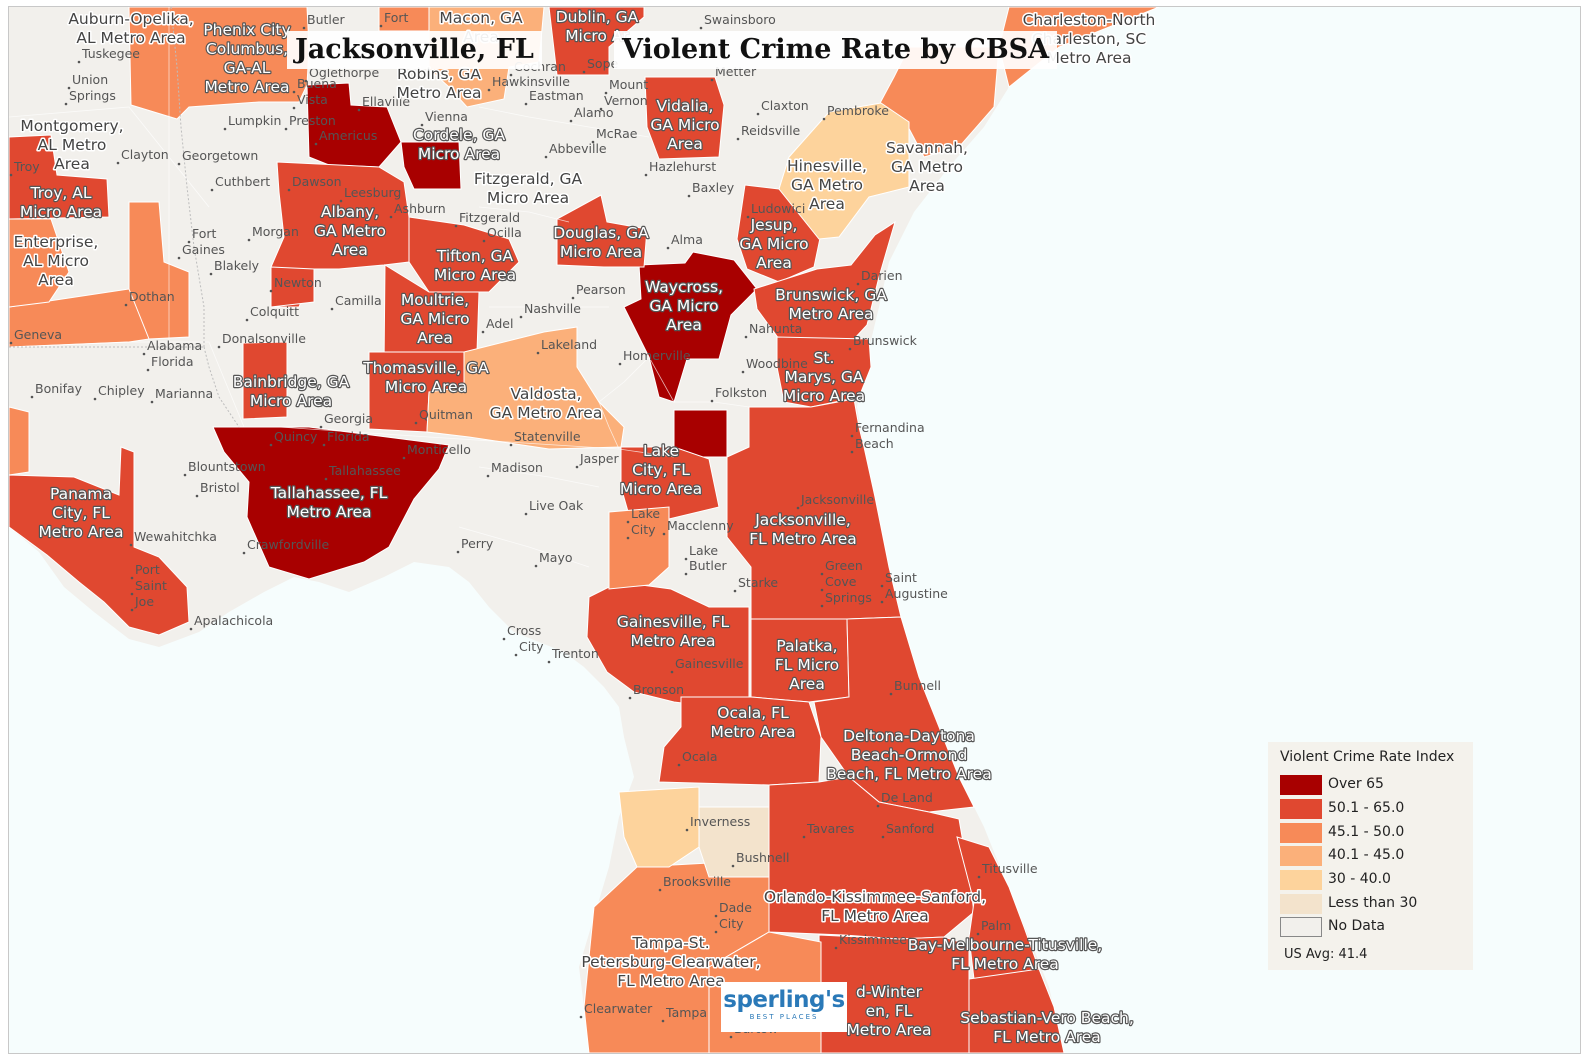  What do you see at coordinates (594, 112) in the screenshot?
I see `city-label: Alamo` at bounding box center [594, 112].